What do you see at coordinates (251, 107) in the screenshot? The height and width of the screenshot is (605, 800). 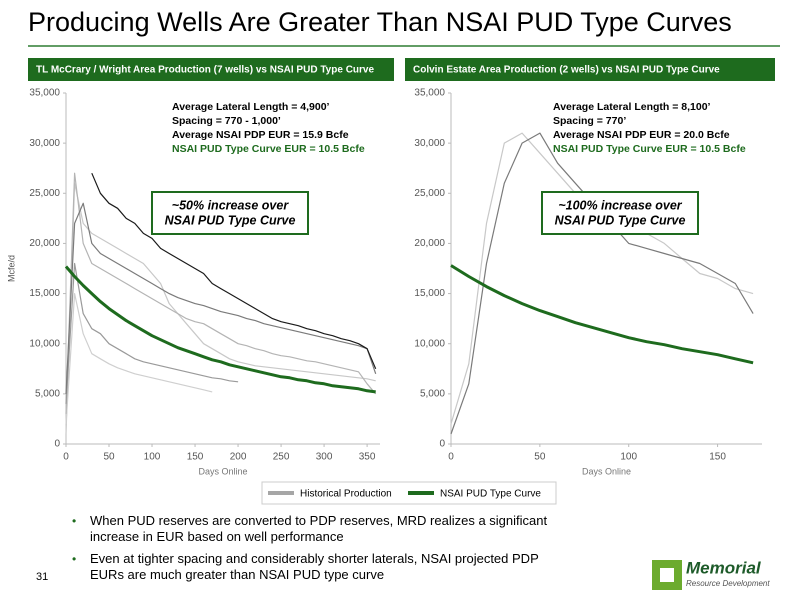 I see `note: Average Lateral Length = 4,900’` at bounding box center [251, 107].